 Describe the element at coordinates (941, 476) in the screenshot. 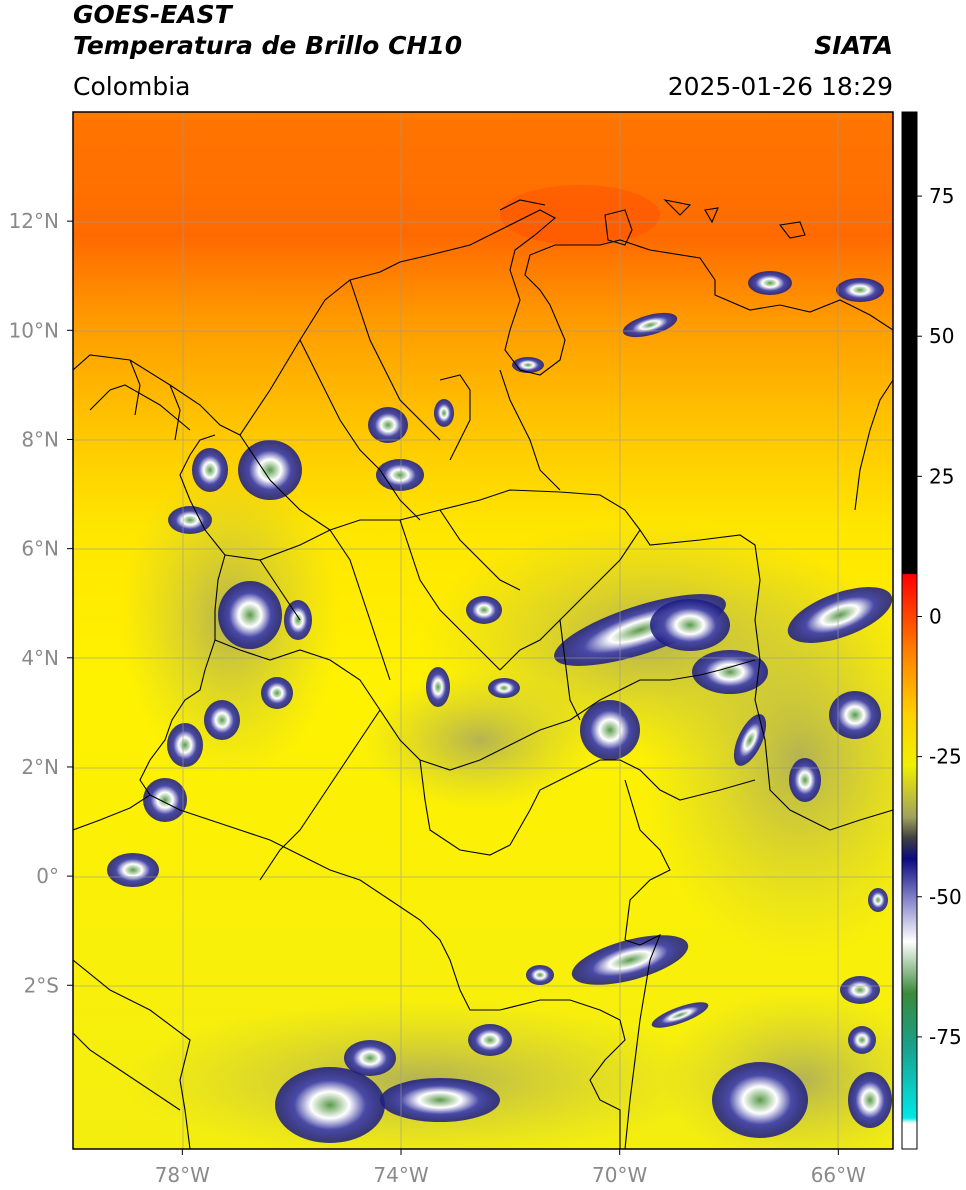

I see `colorbar-tick-label: 25` at that location.